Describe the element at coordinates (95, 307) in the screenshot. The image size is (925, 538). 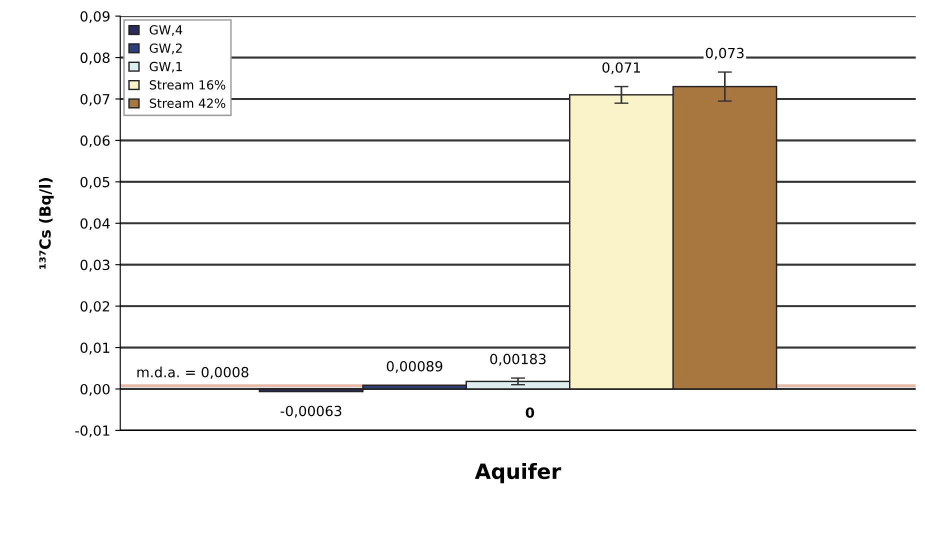
I see `y-tick-label: 0,02` at that location.